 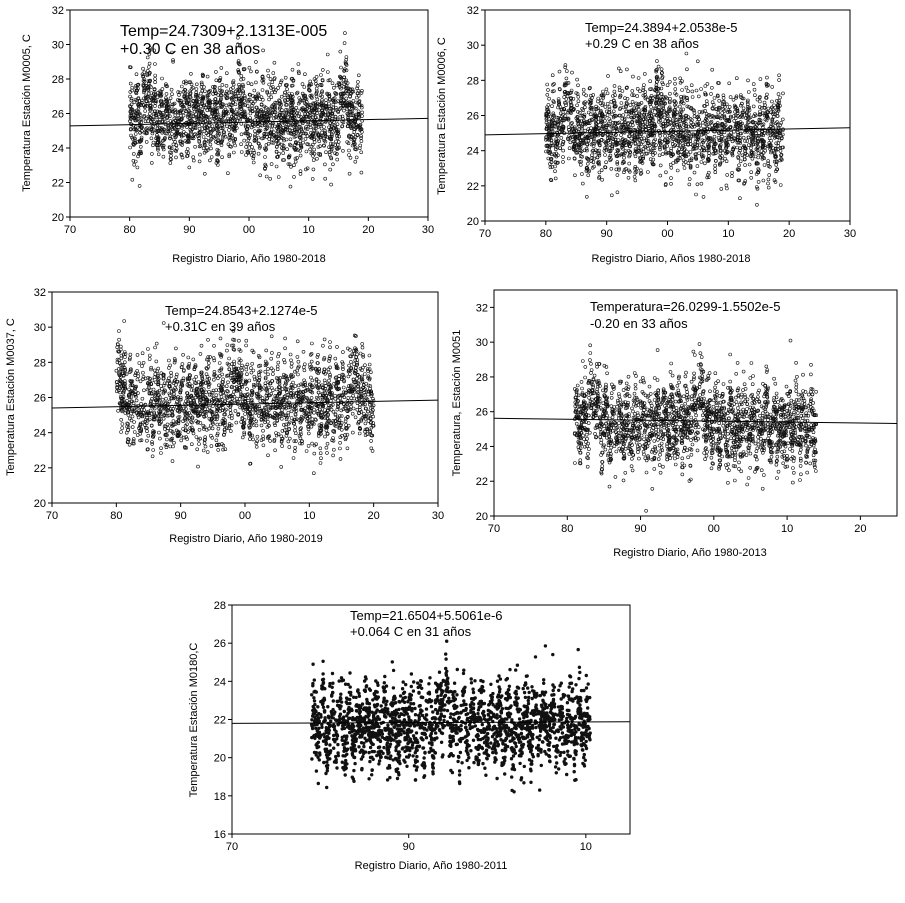 I want to click on y-tick-label: 32, so click(x=473, y=11).